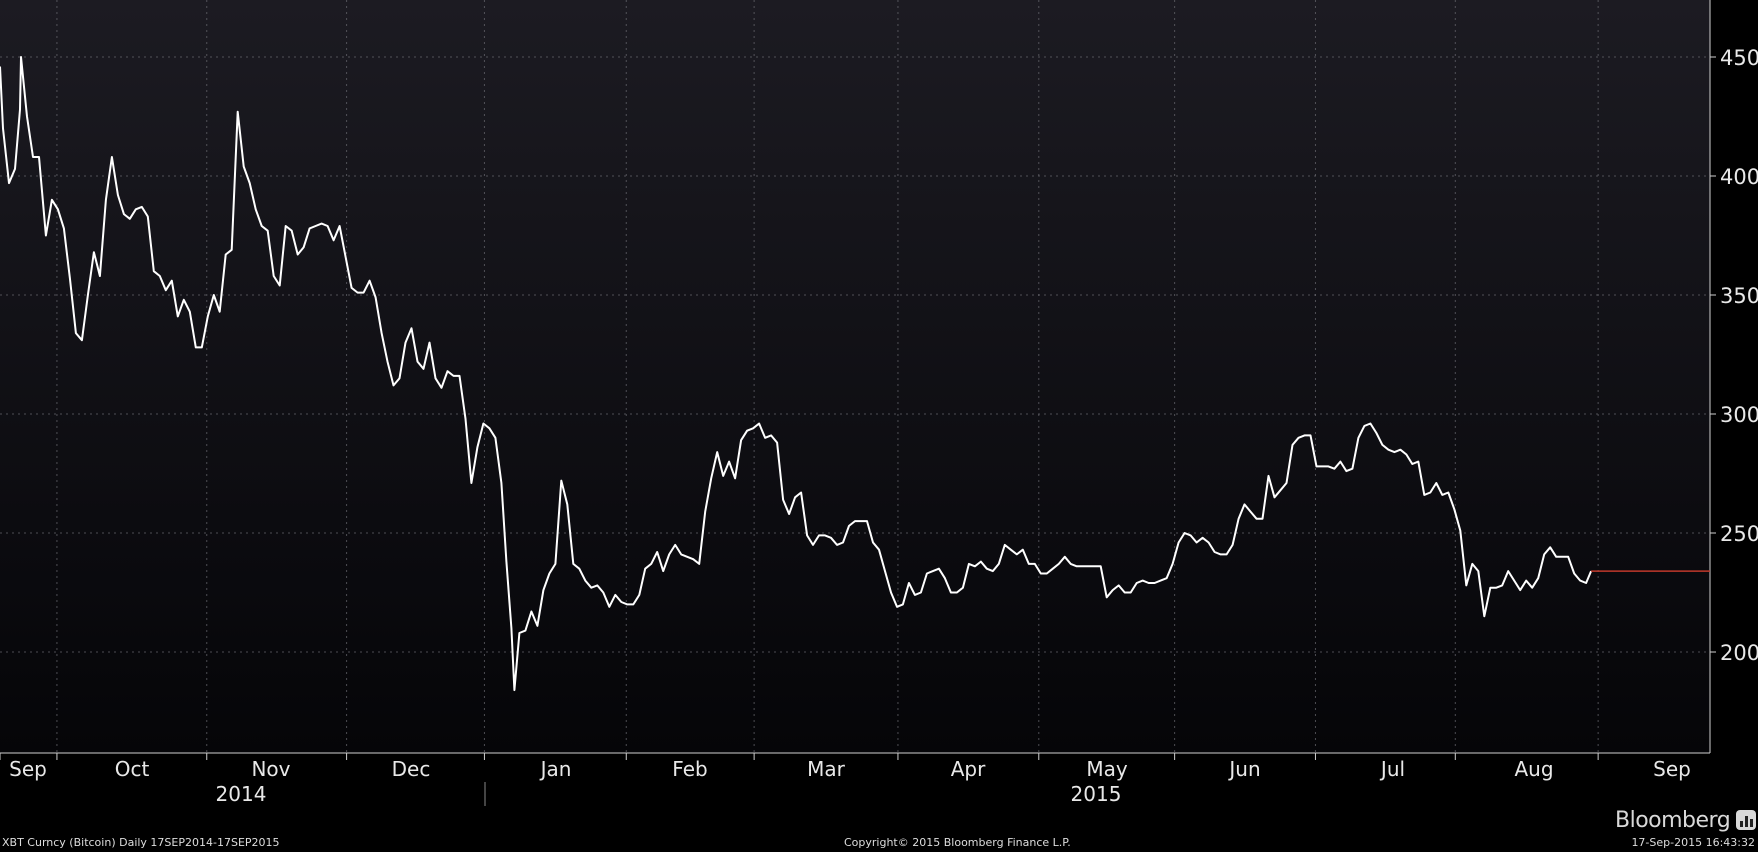  What do you see at coordinates (1392, 769) in the screenshot?
I see `x-tick-label: Jul` at bounding box center [1392, 769].